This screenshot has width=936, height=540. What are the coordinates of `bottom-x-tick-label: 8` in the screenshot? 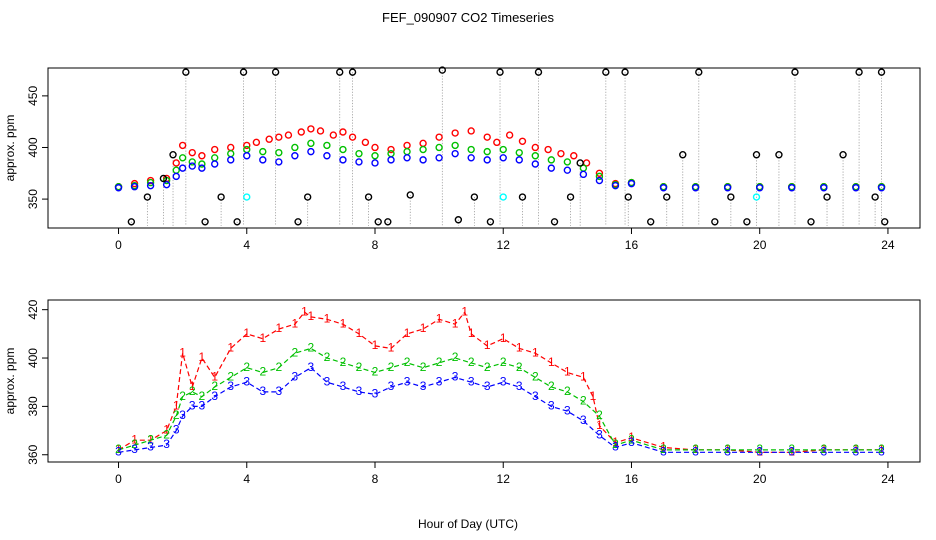 It's located at (375, 479).